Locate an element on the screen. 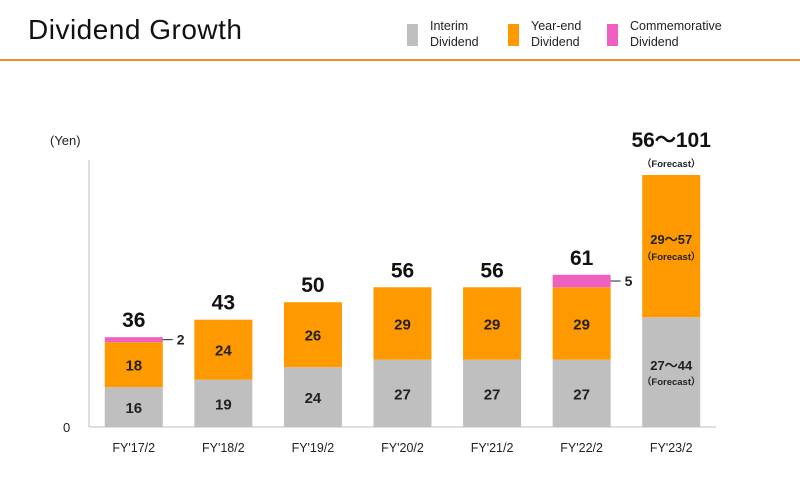 This screenshot has width=800, height=494. legend-label-interim-line2: Dividend is located at coordinates (454, 42).